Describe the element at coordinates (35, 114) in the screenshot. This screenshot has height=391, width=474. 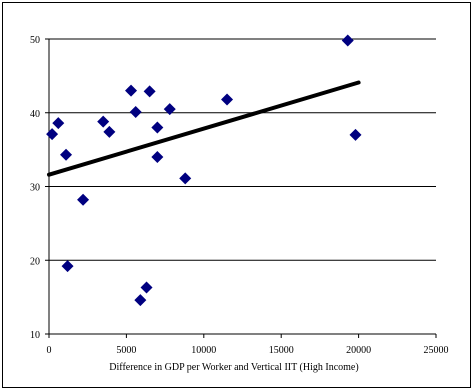
I see `y-tick-label: 40` at that location.